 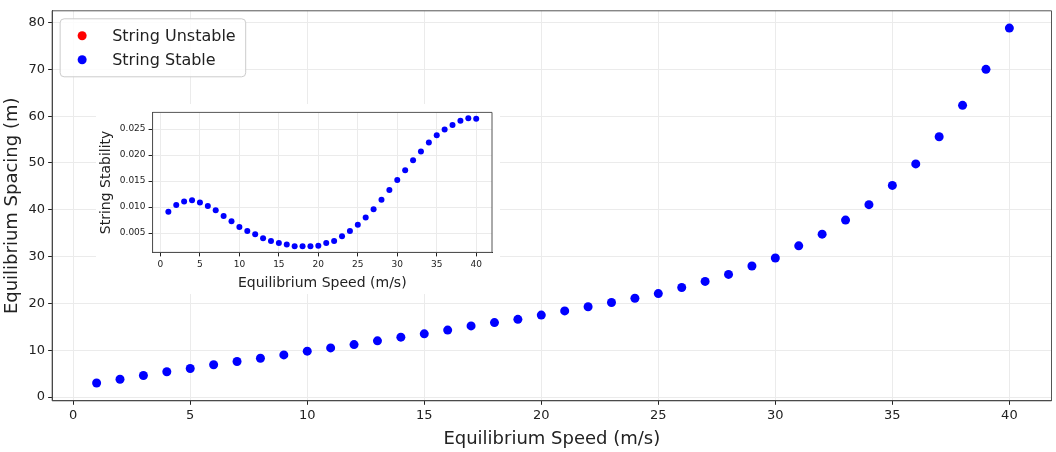 I want to click on y-tick-label: 0.020, so click(x=132, y=154).